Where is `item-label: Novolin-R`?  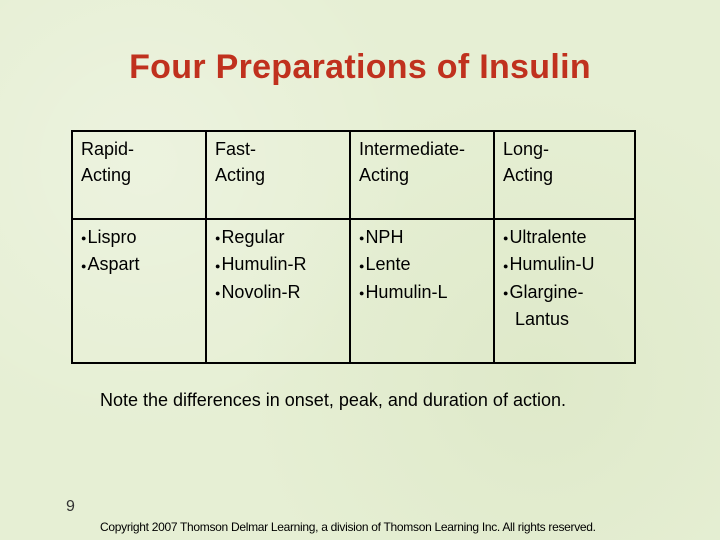 item-label: Novolin-R is located at coordinates (261, 291).